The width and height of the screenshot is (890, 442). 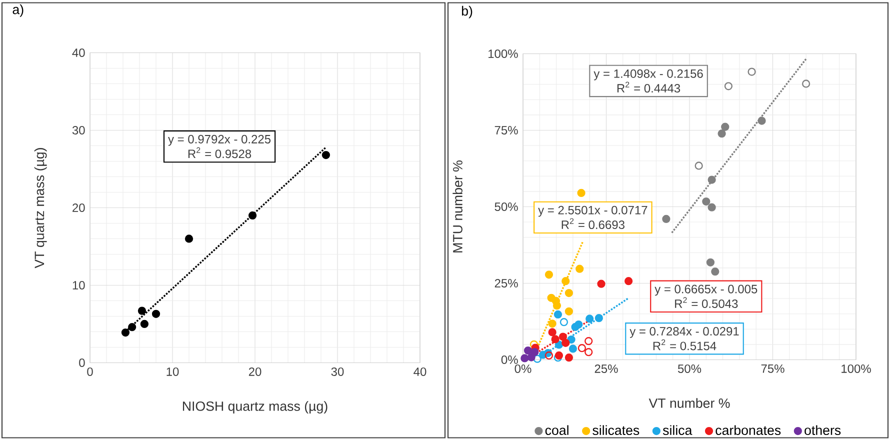 What do you see at coordinates (556, 430) in the screenshot?
I see `legend-label: coal` at bounding box center [556, 430].